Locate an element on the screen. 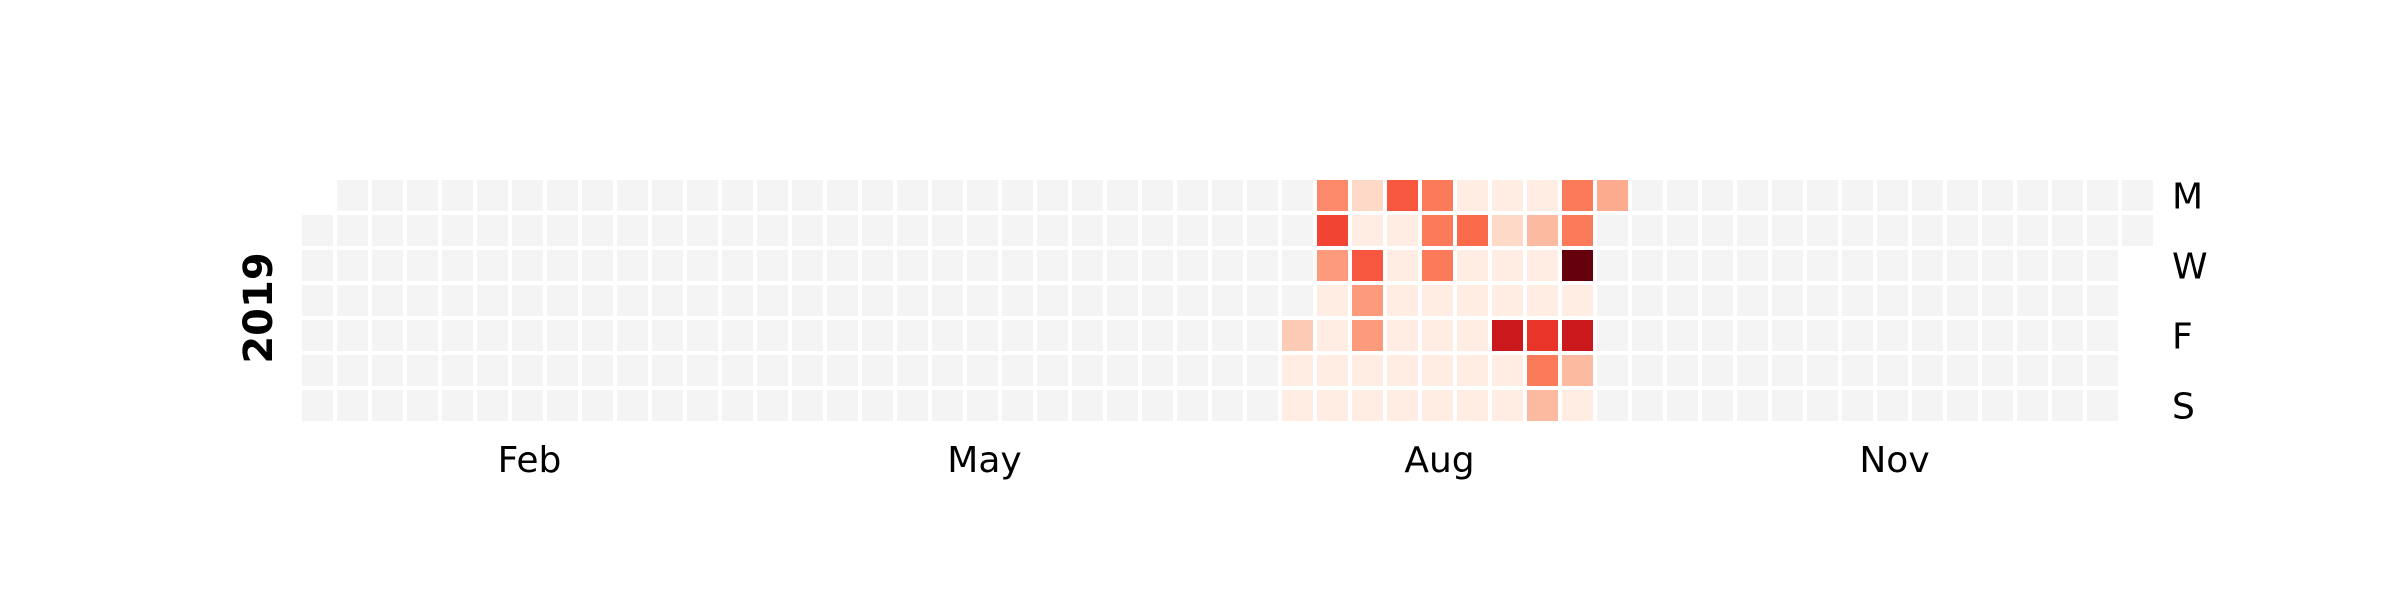 The image size is (2400, 600). year-label: 2019 is located at coordinates (259, 307).